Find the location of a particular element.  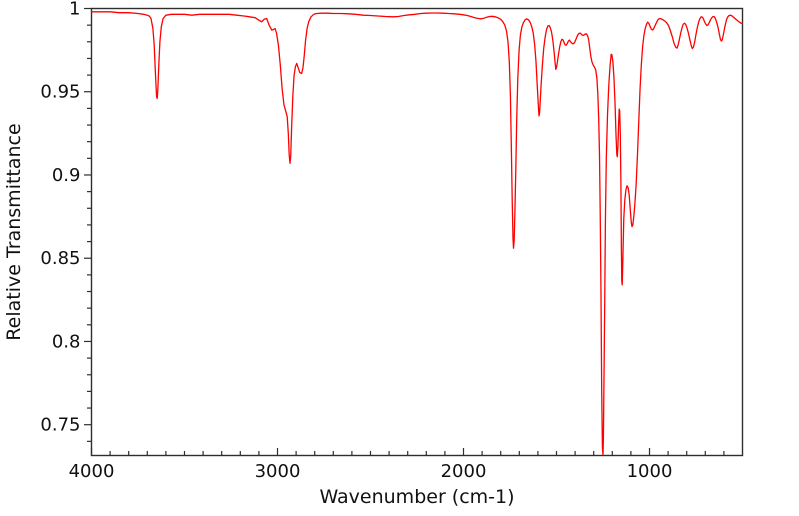

y-tick-label: 0.9 is located at coordinates (66, 175).